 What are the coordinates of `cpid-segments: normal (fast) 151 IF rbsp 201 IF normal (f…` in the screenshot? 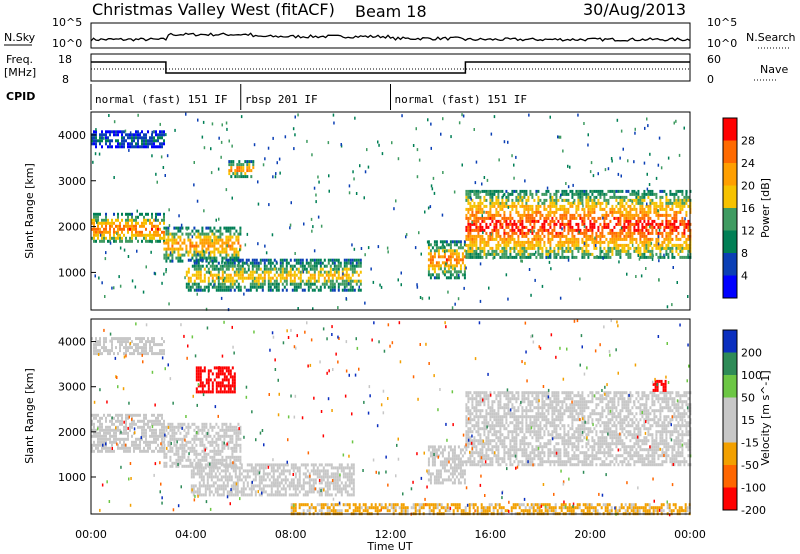 It's located at (308, 97).